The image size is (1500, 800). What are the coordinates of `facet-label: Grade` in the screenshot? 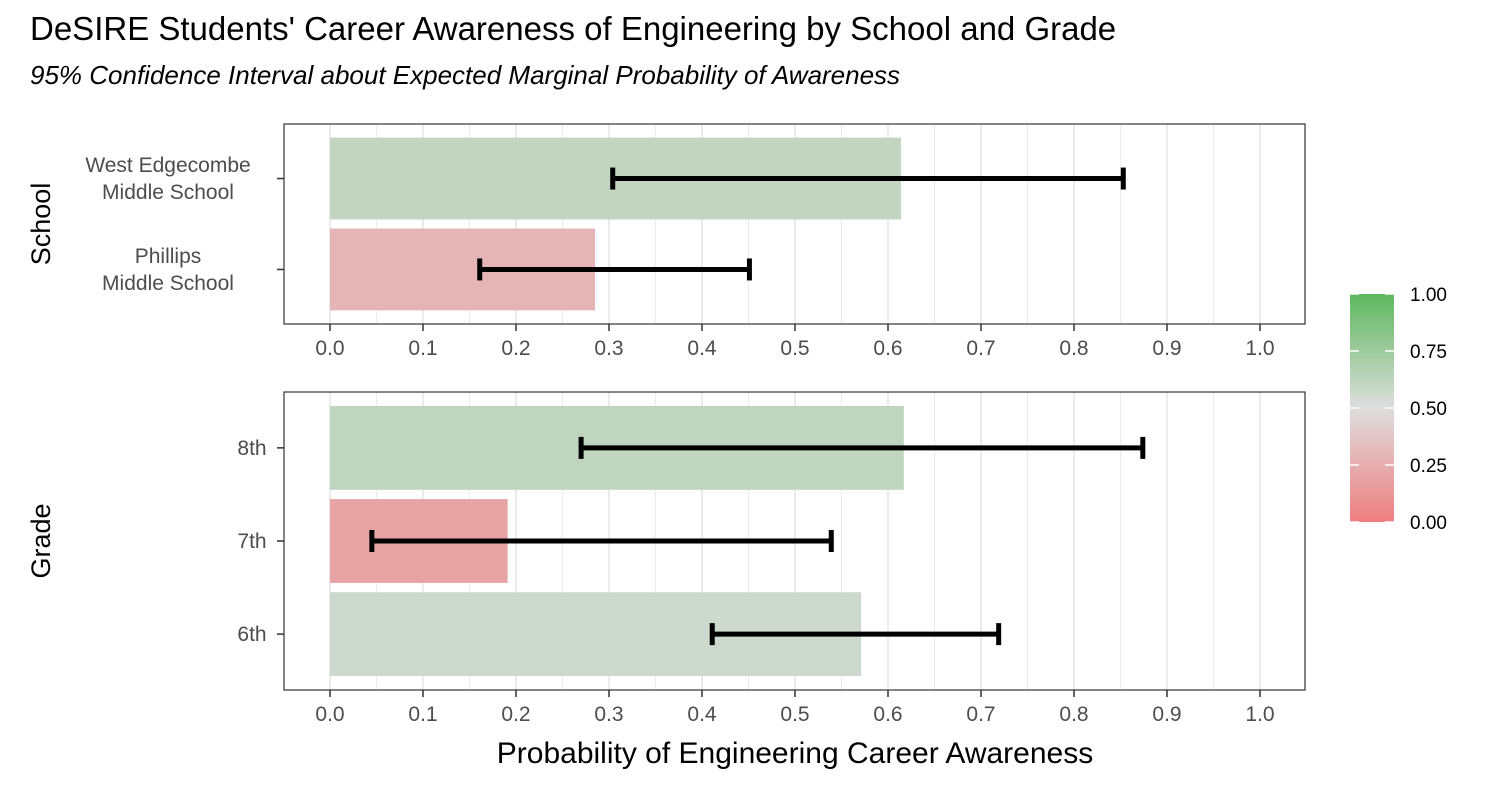 It's located at (41, 540).